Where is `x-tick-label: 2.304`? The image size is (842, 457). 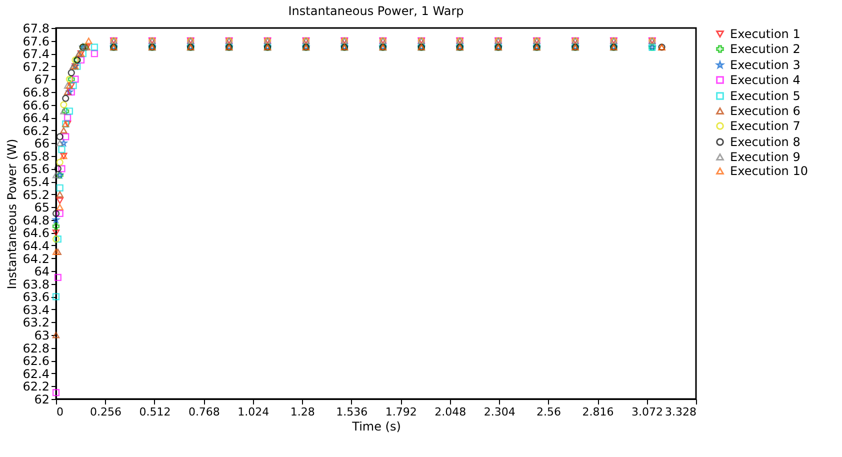
x-tick-label: 2.304 is located at coordinates (500, 412).